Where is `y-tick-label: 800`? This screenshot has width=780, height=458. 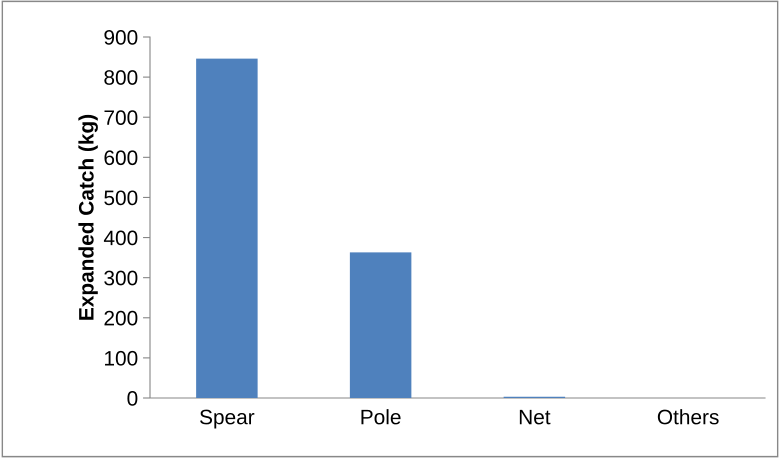
y-tick-label: 800 is located at coordinates (121, 77).